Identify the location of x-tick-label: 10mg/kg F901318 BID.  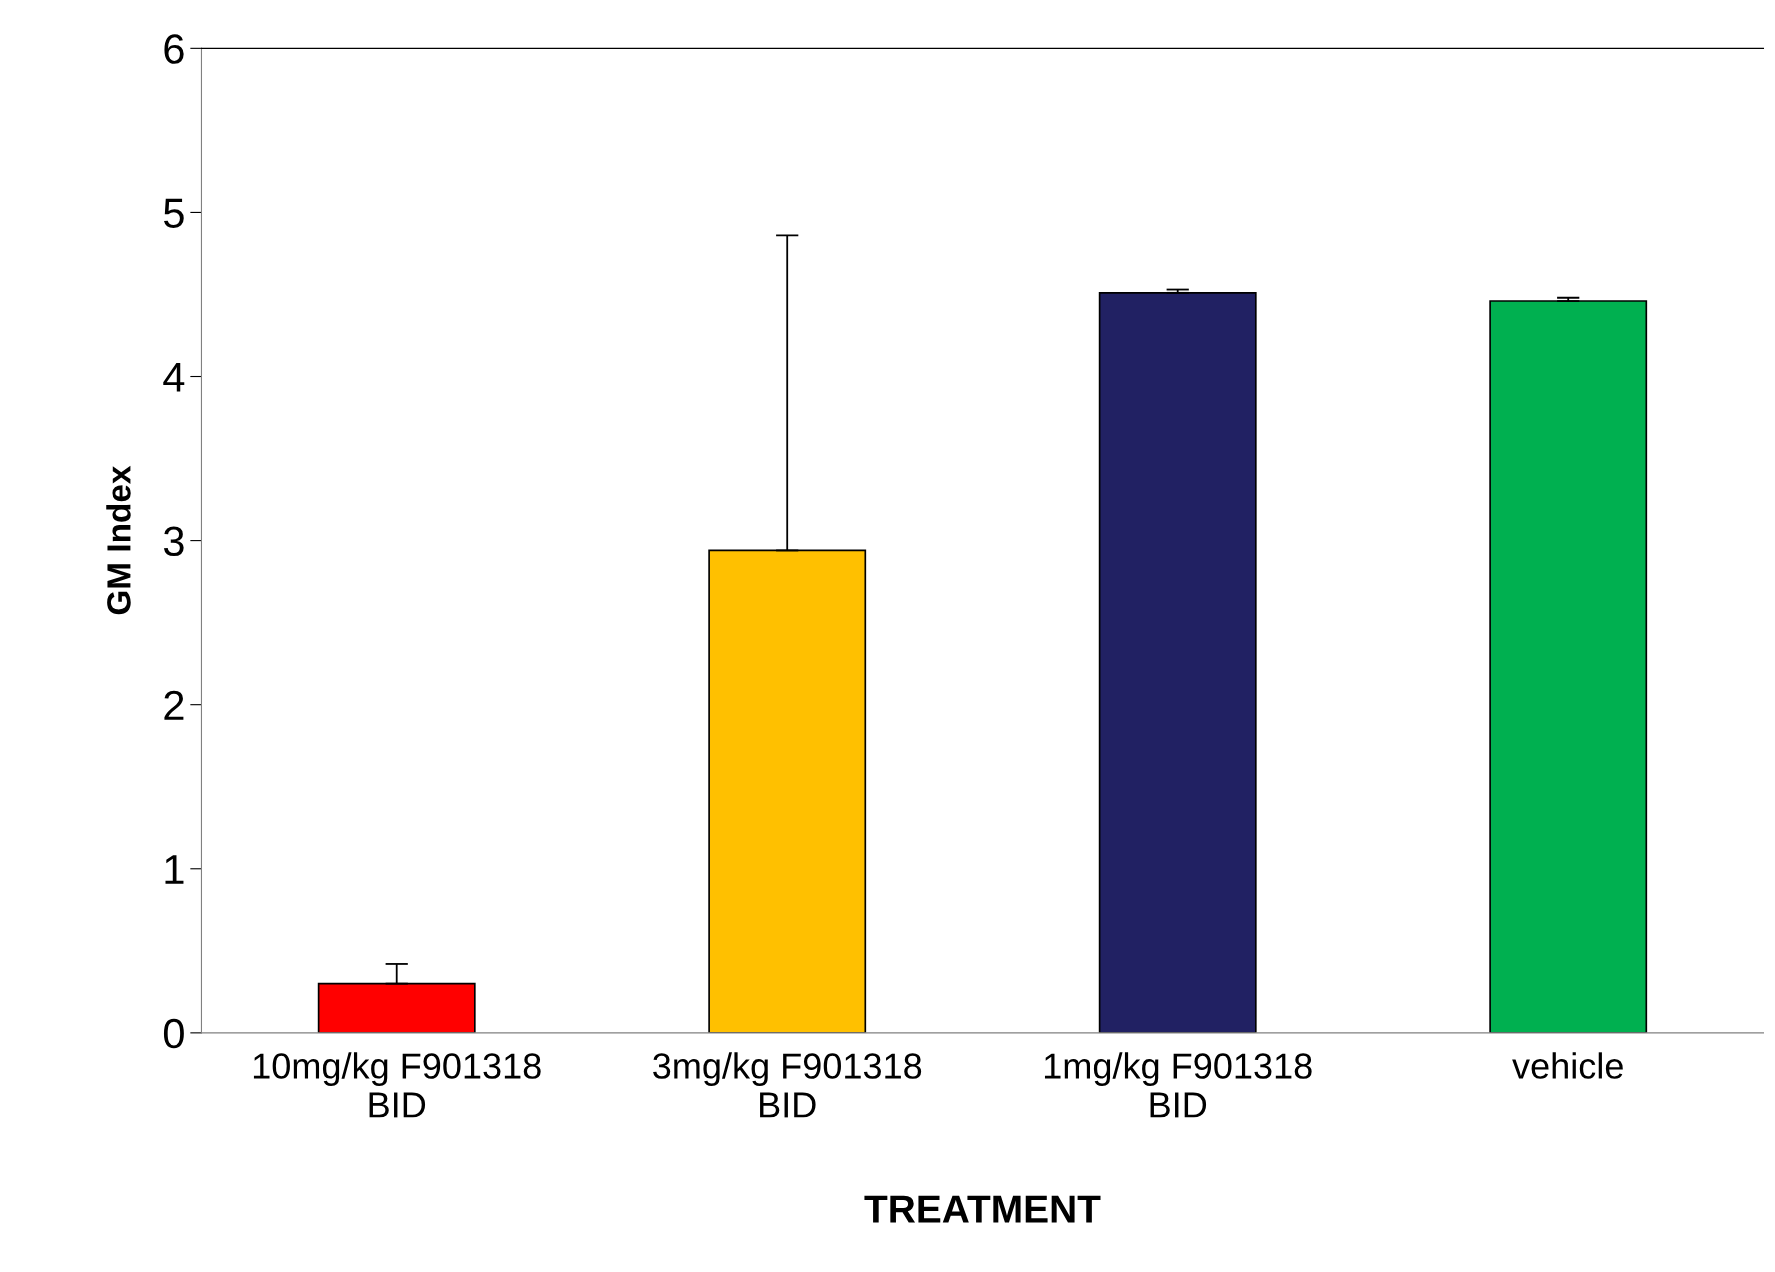
(397, 1085).